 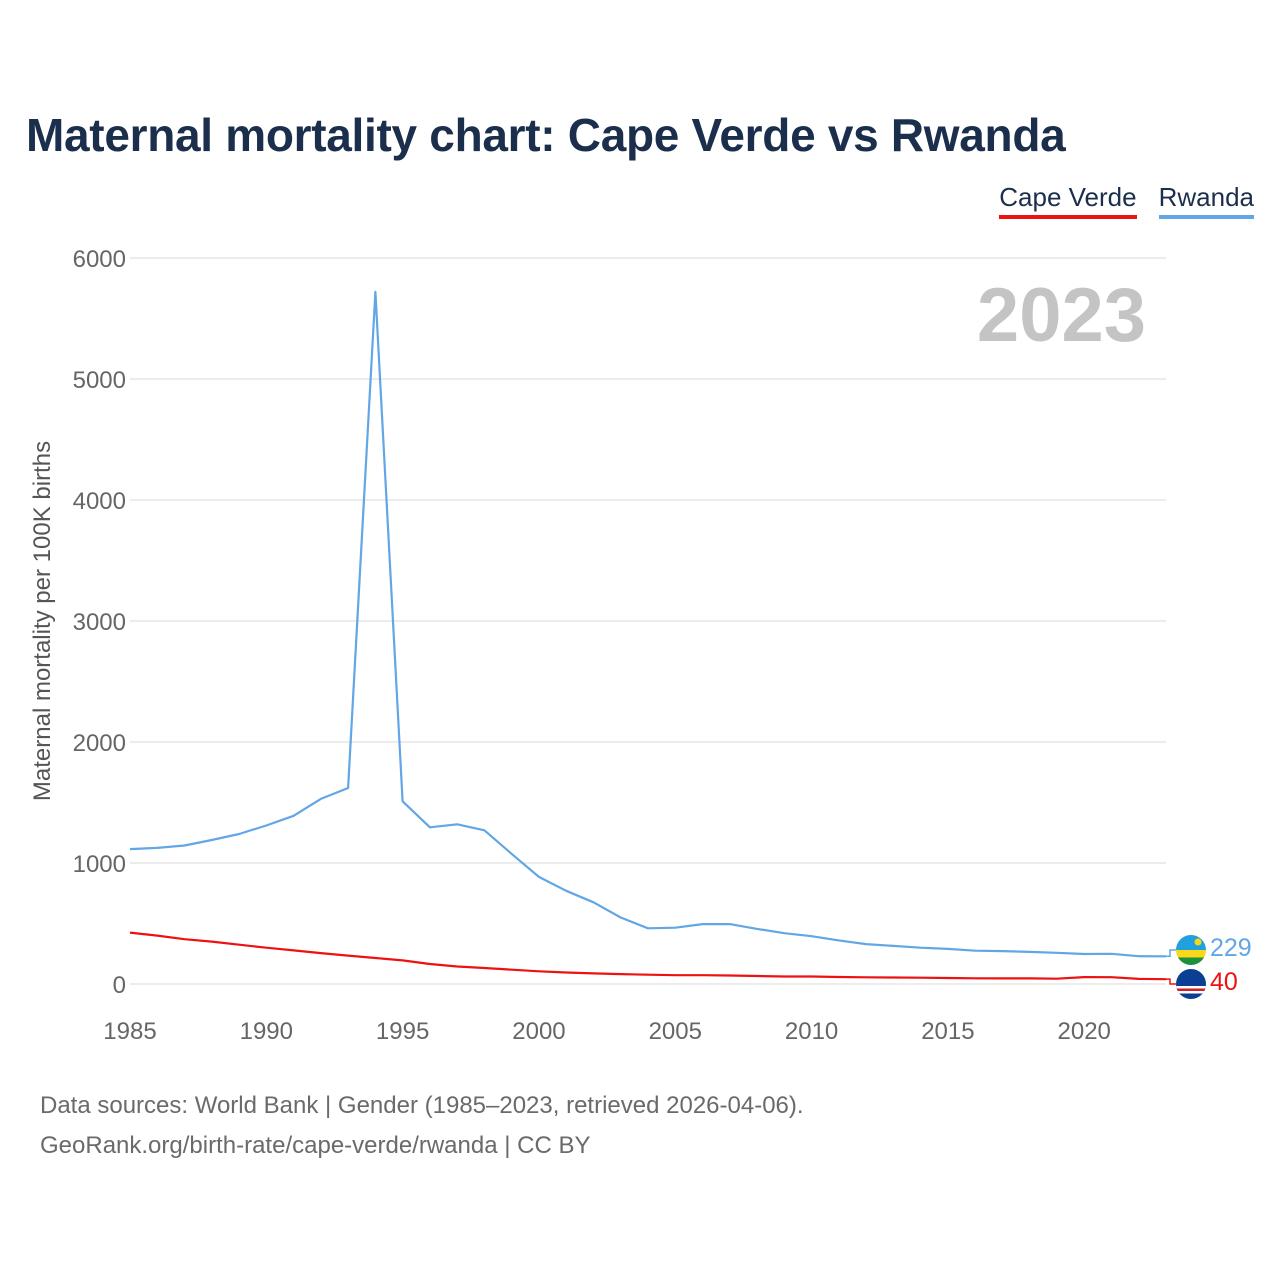 I want to click on y-tick-label: 1000, so click(x=99, y=864).